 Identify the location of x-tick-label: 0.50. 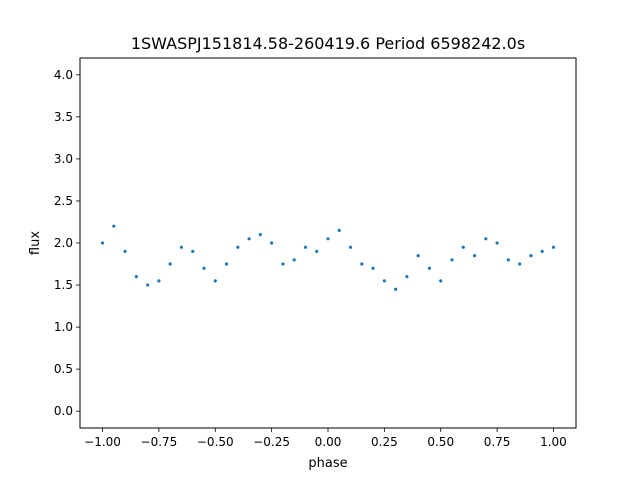
(440, 442).